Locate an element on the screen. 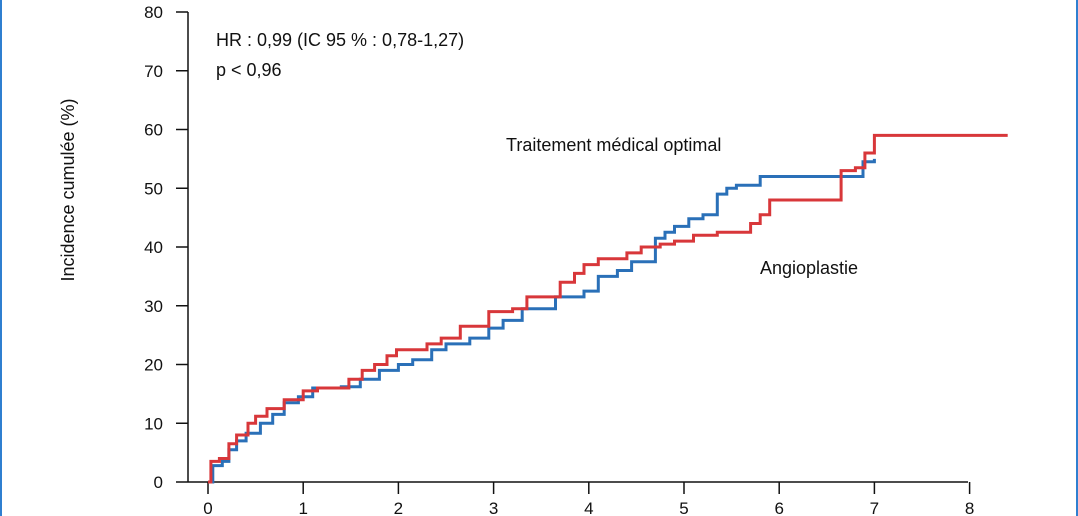  y-tick-label: 50 is located at coordinates (153, 188).